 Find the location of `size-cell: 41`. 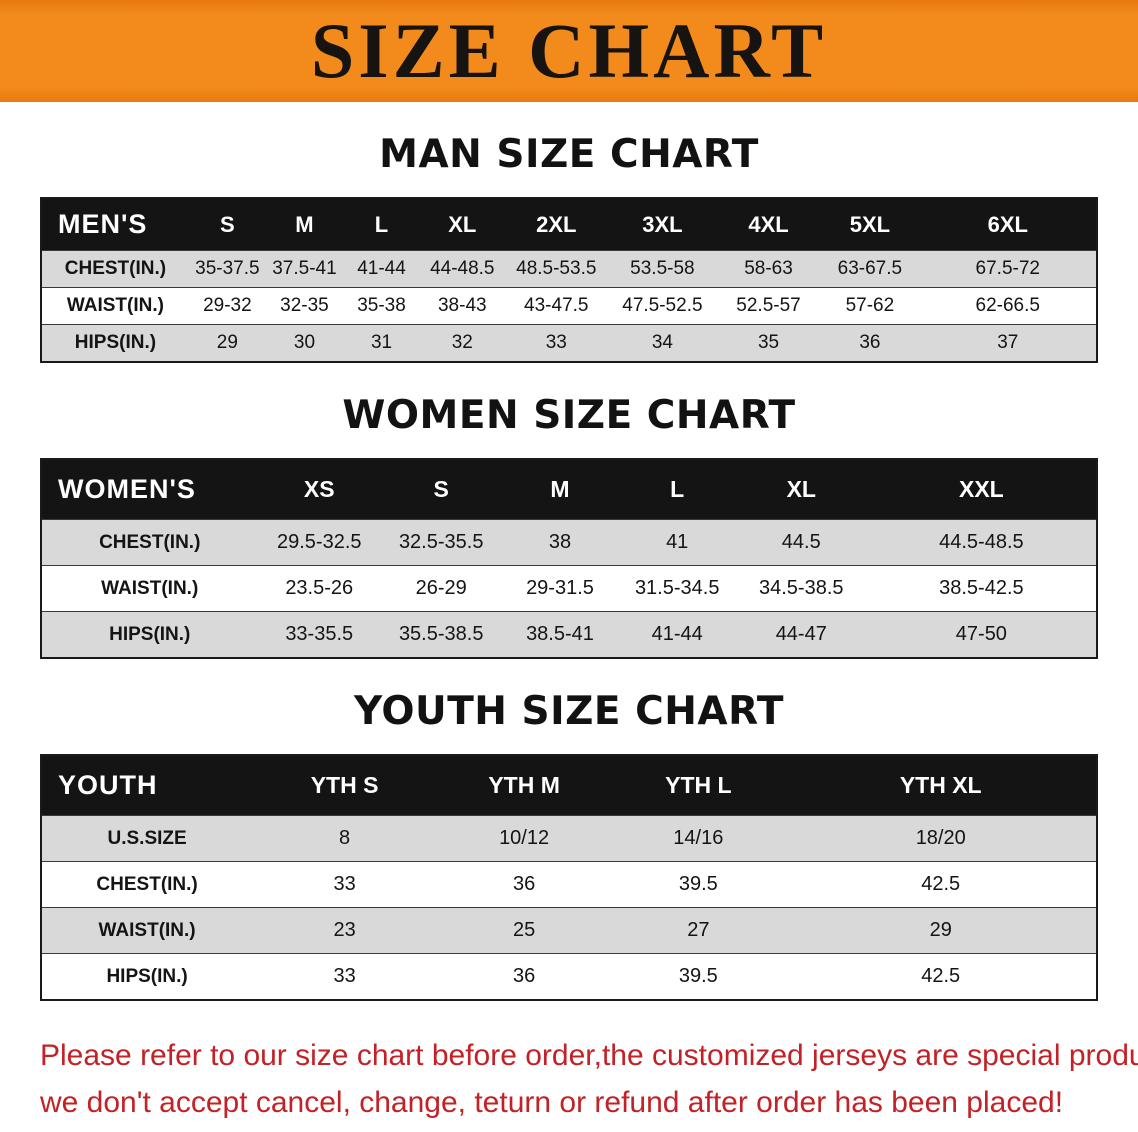

size-cell: 41 is located at coordinates (677, 542).